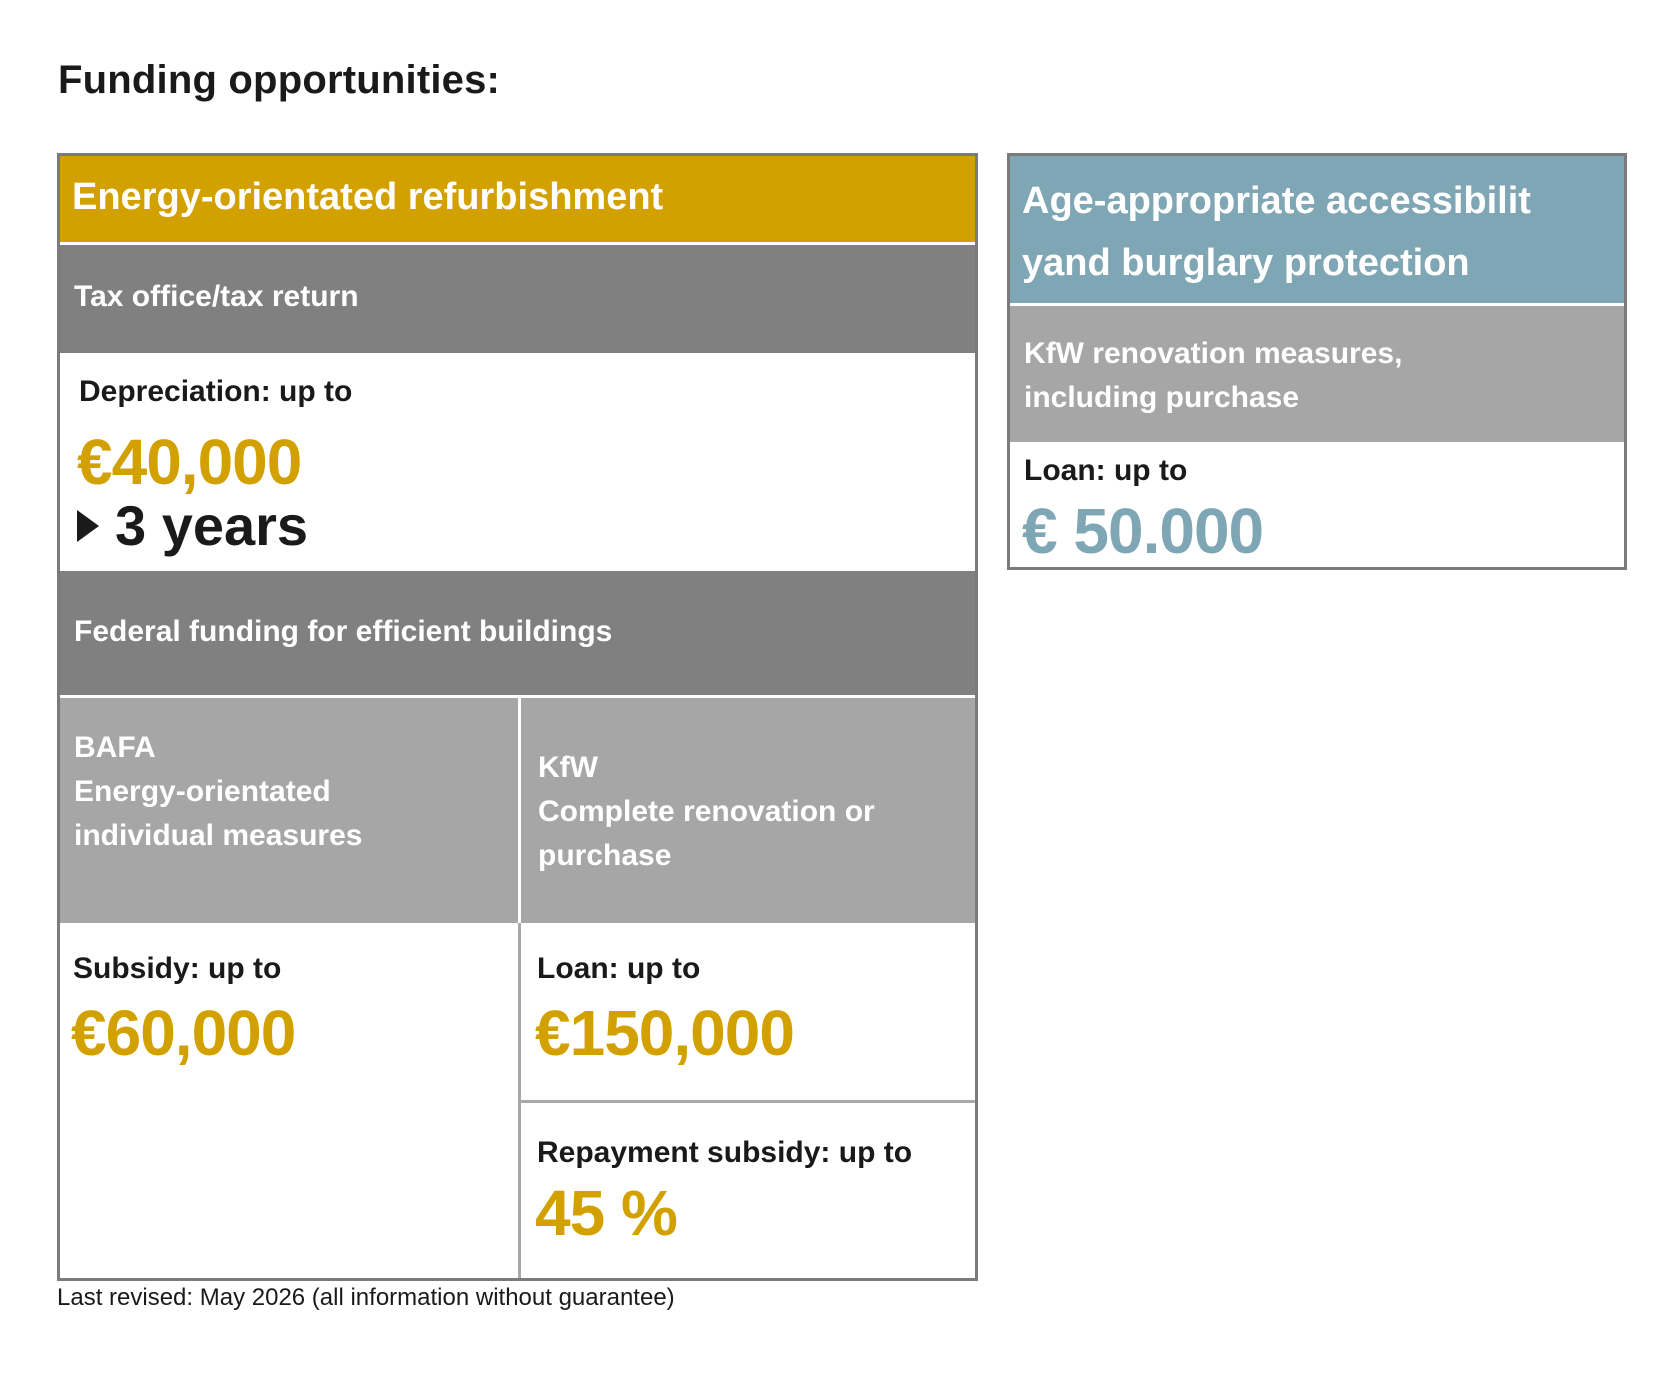  What do you see at coordinates (605, 855) in the screenshot?
I see `kfw-desc-line2: purchase` at bounding box center [605, 855].